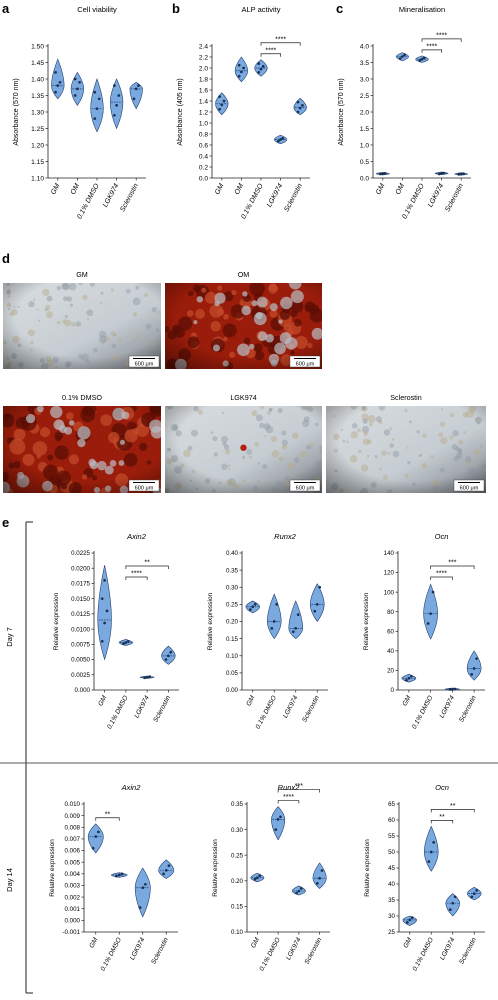 The height and width of the screenshot is (1000, 498). Describe the element at coordinates (240, 189) in the screenshot. I see `x-tick-label: OM` at that location.